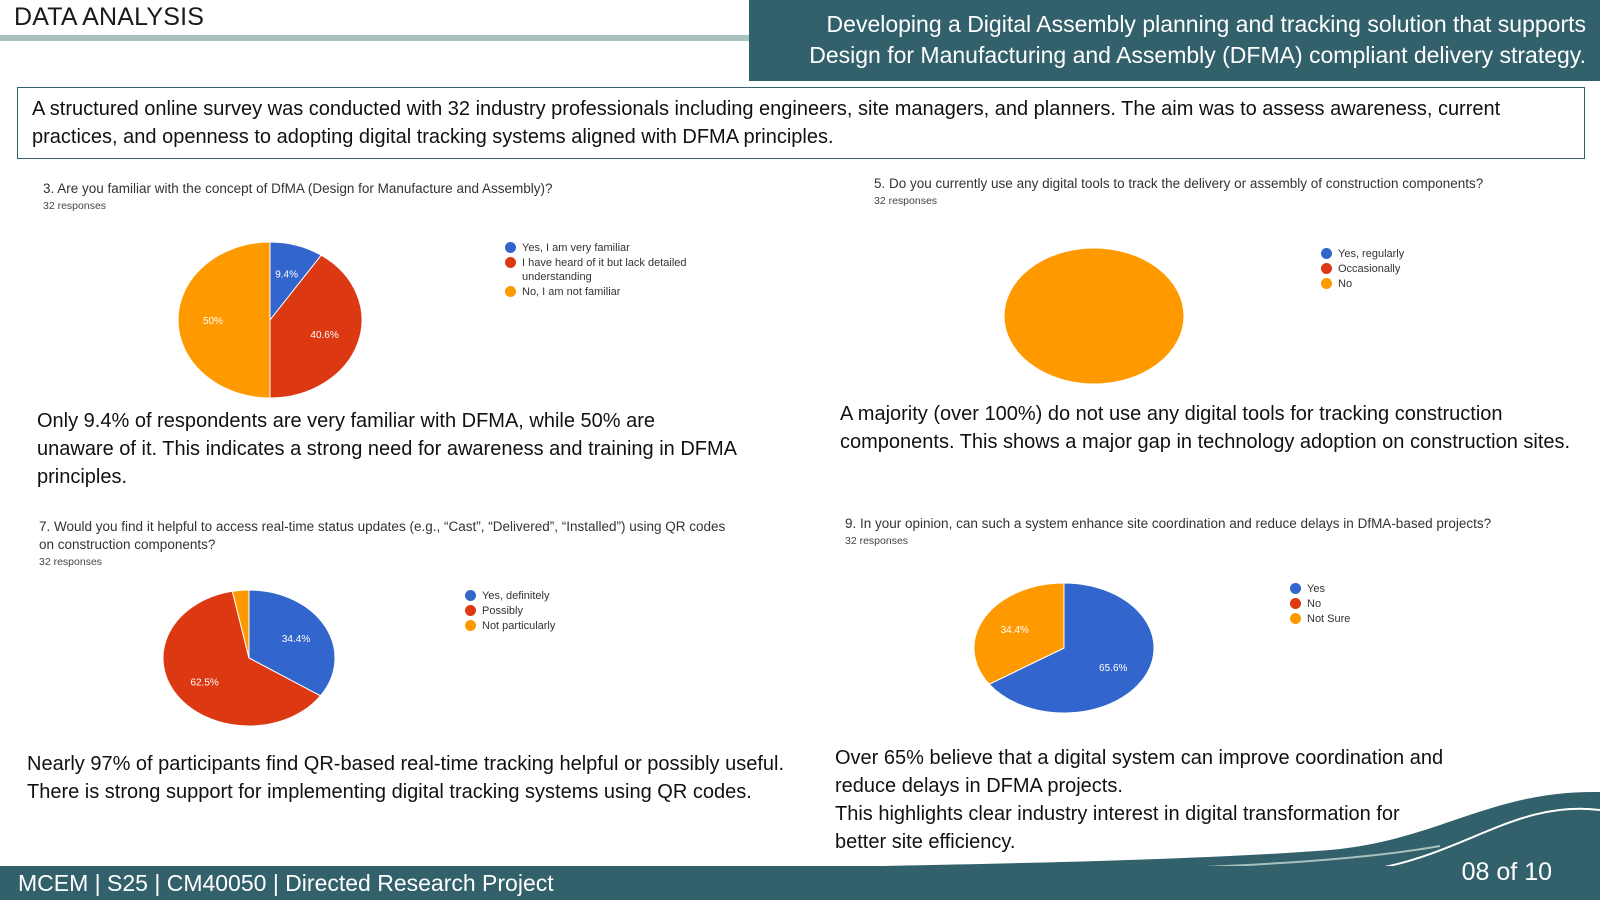  Describe the element at coordinates (576, 248) in the screenshot. I see `q3-legend-label-0: Yes, I am very familiar` at that location.